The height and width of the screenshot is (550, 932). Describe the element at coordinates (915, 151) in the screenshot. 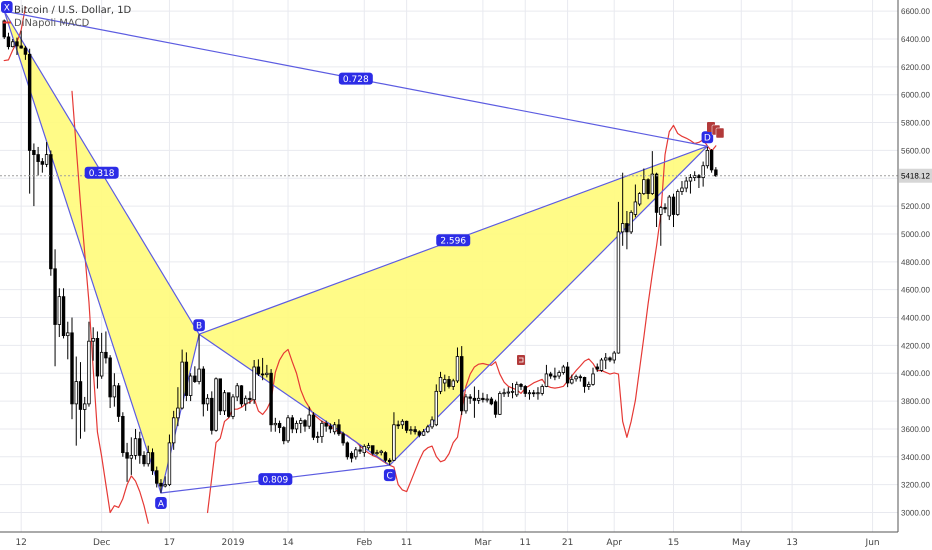

I see `y-tick-label: 5600.00` at that location.